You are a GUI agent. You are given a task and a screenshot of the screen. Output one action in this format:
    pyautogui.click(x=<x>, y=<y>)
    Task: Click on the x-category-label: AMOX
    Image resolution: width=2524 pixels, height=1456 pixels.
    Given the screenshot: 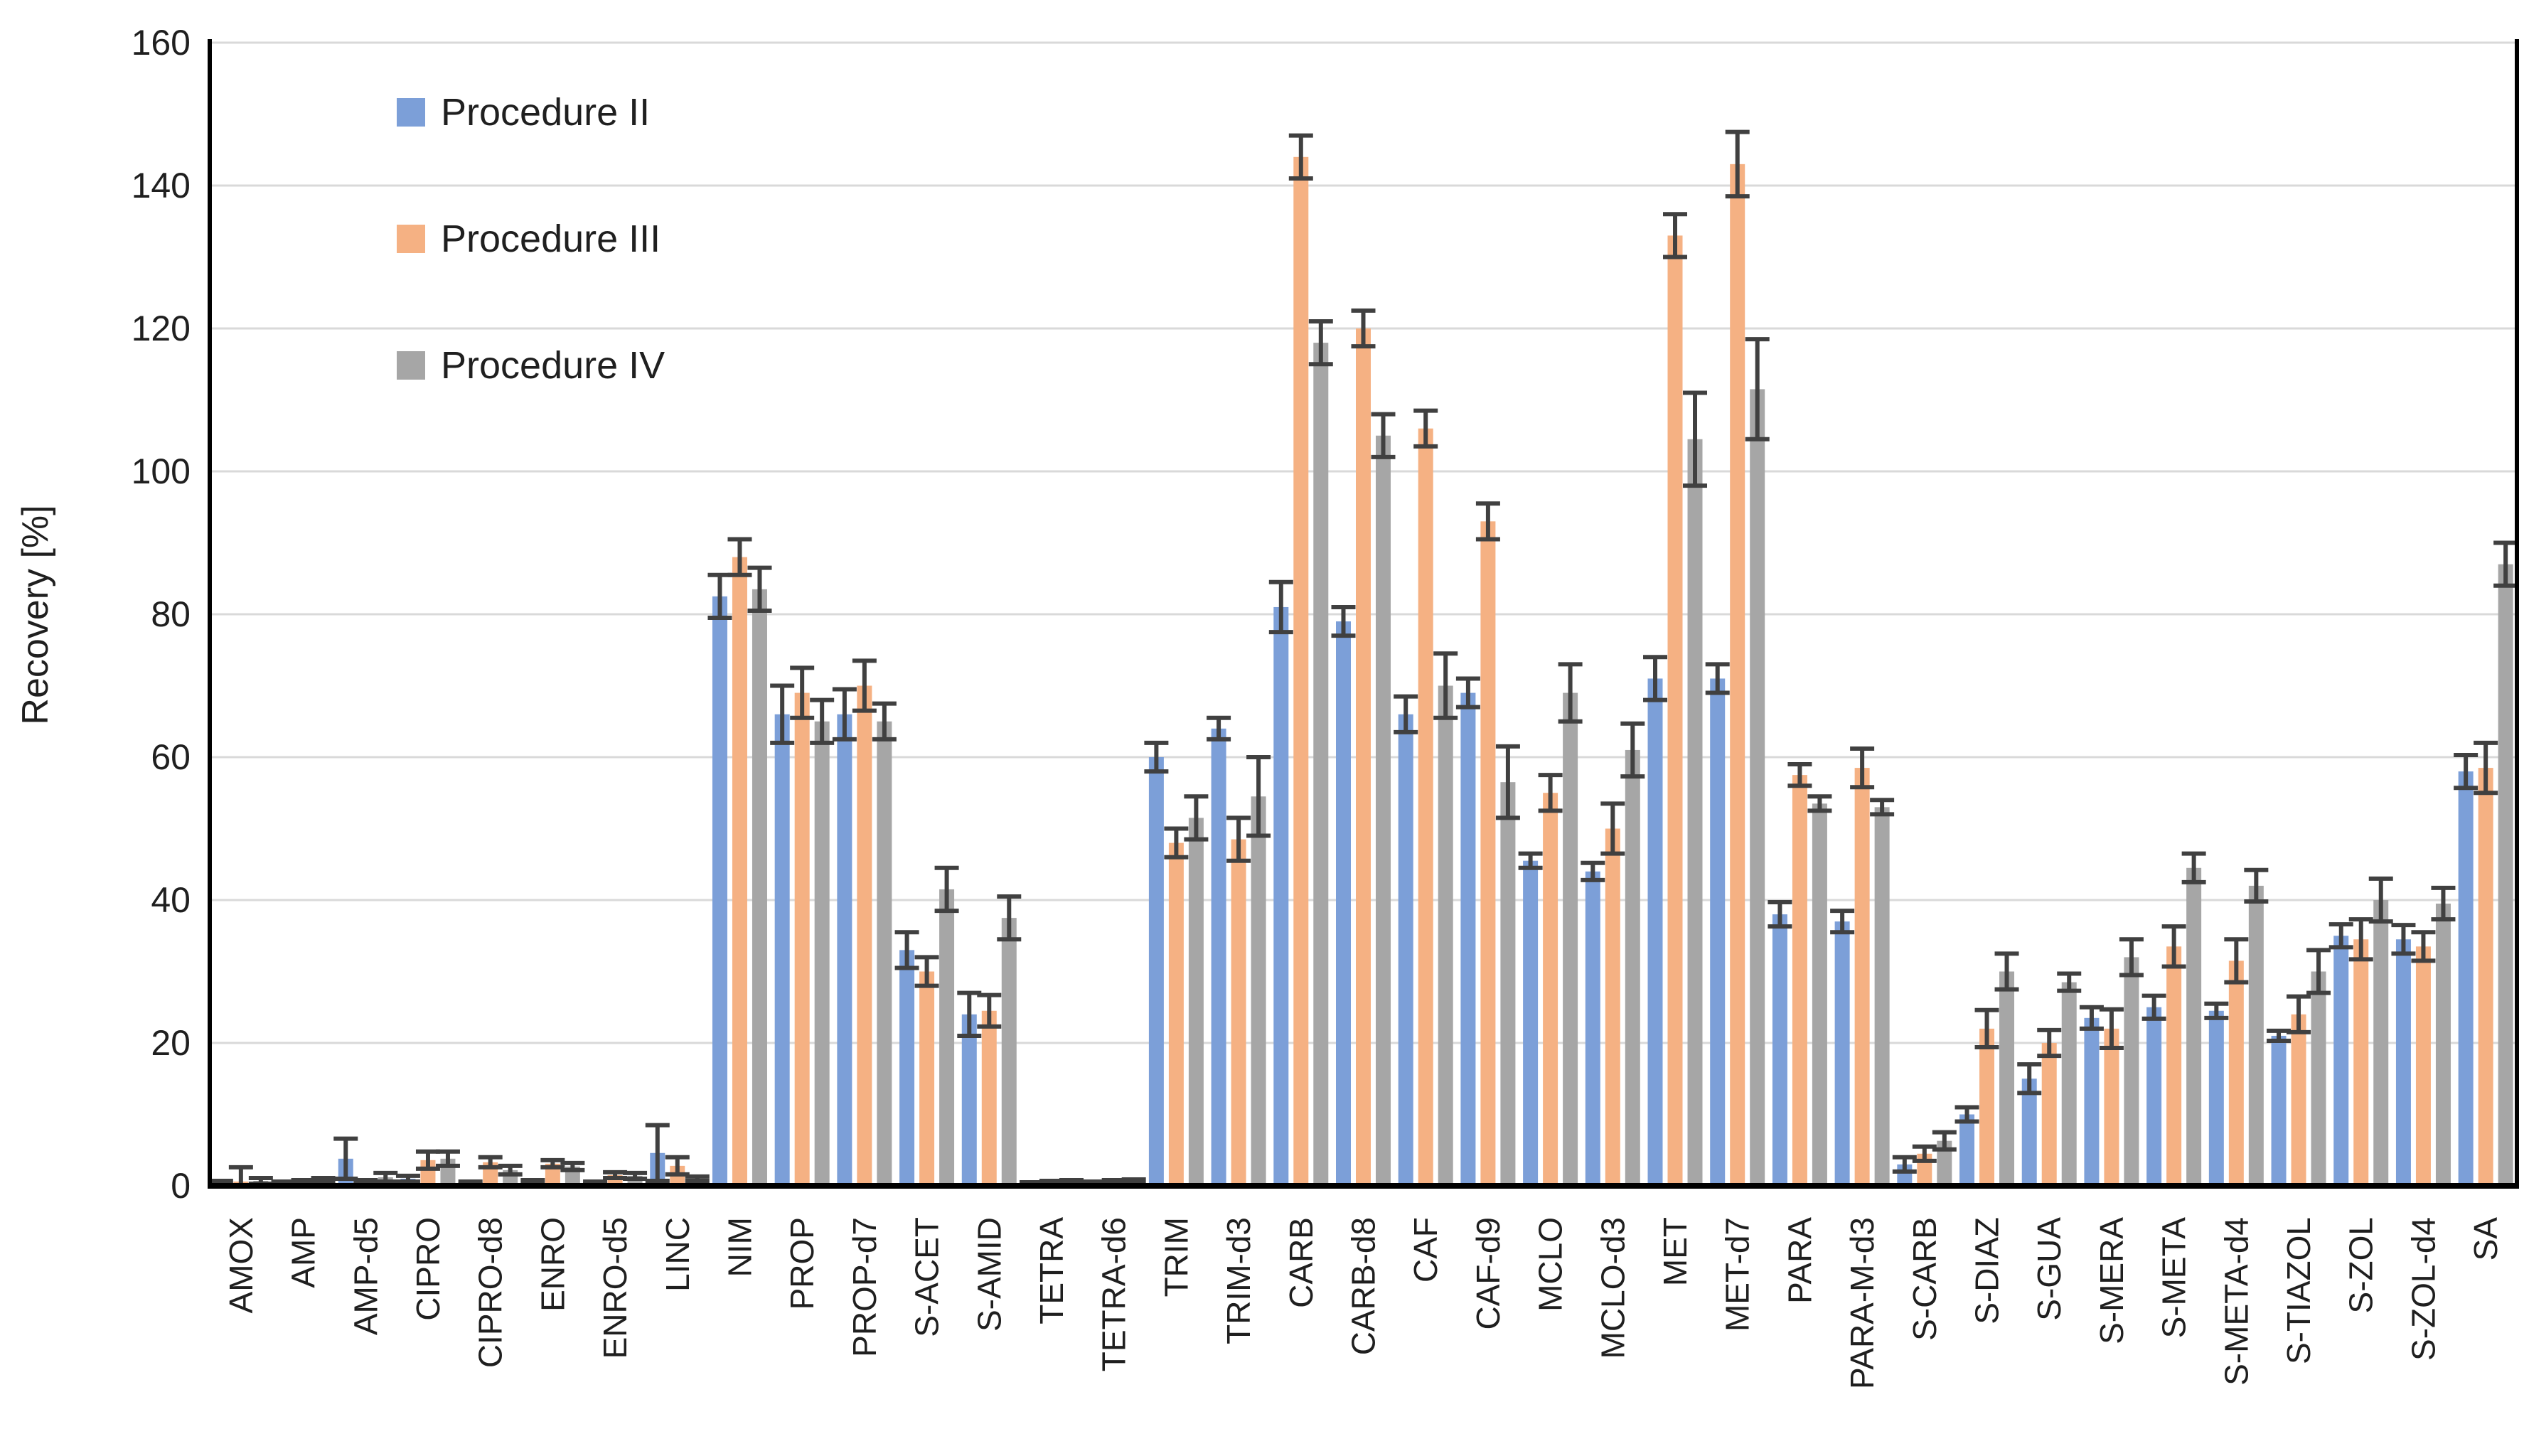 What is the action you would take?
    pyautogui.click(x=241, y=1265)
    